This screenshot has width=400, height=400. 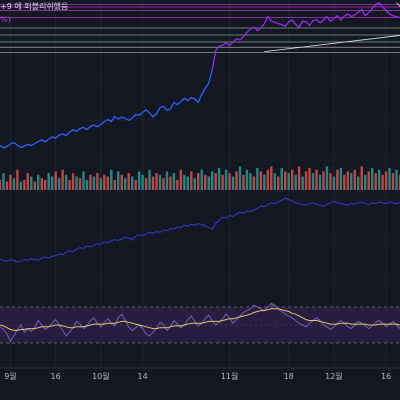 I want to click on x-axis: 9월 16 10월 14 11월 18 12월 16, so click(x=200, y=374).